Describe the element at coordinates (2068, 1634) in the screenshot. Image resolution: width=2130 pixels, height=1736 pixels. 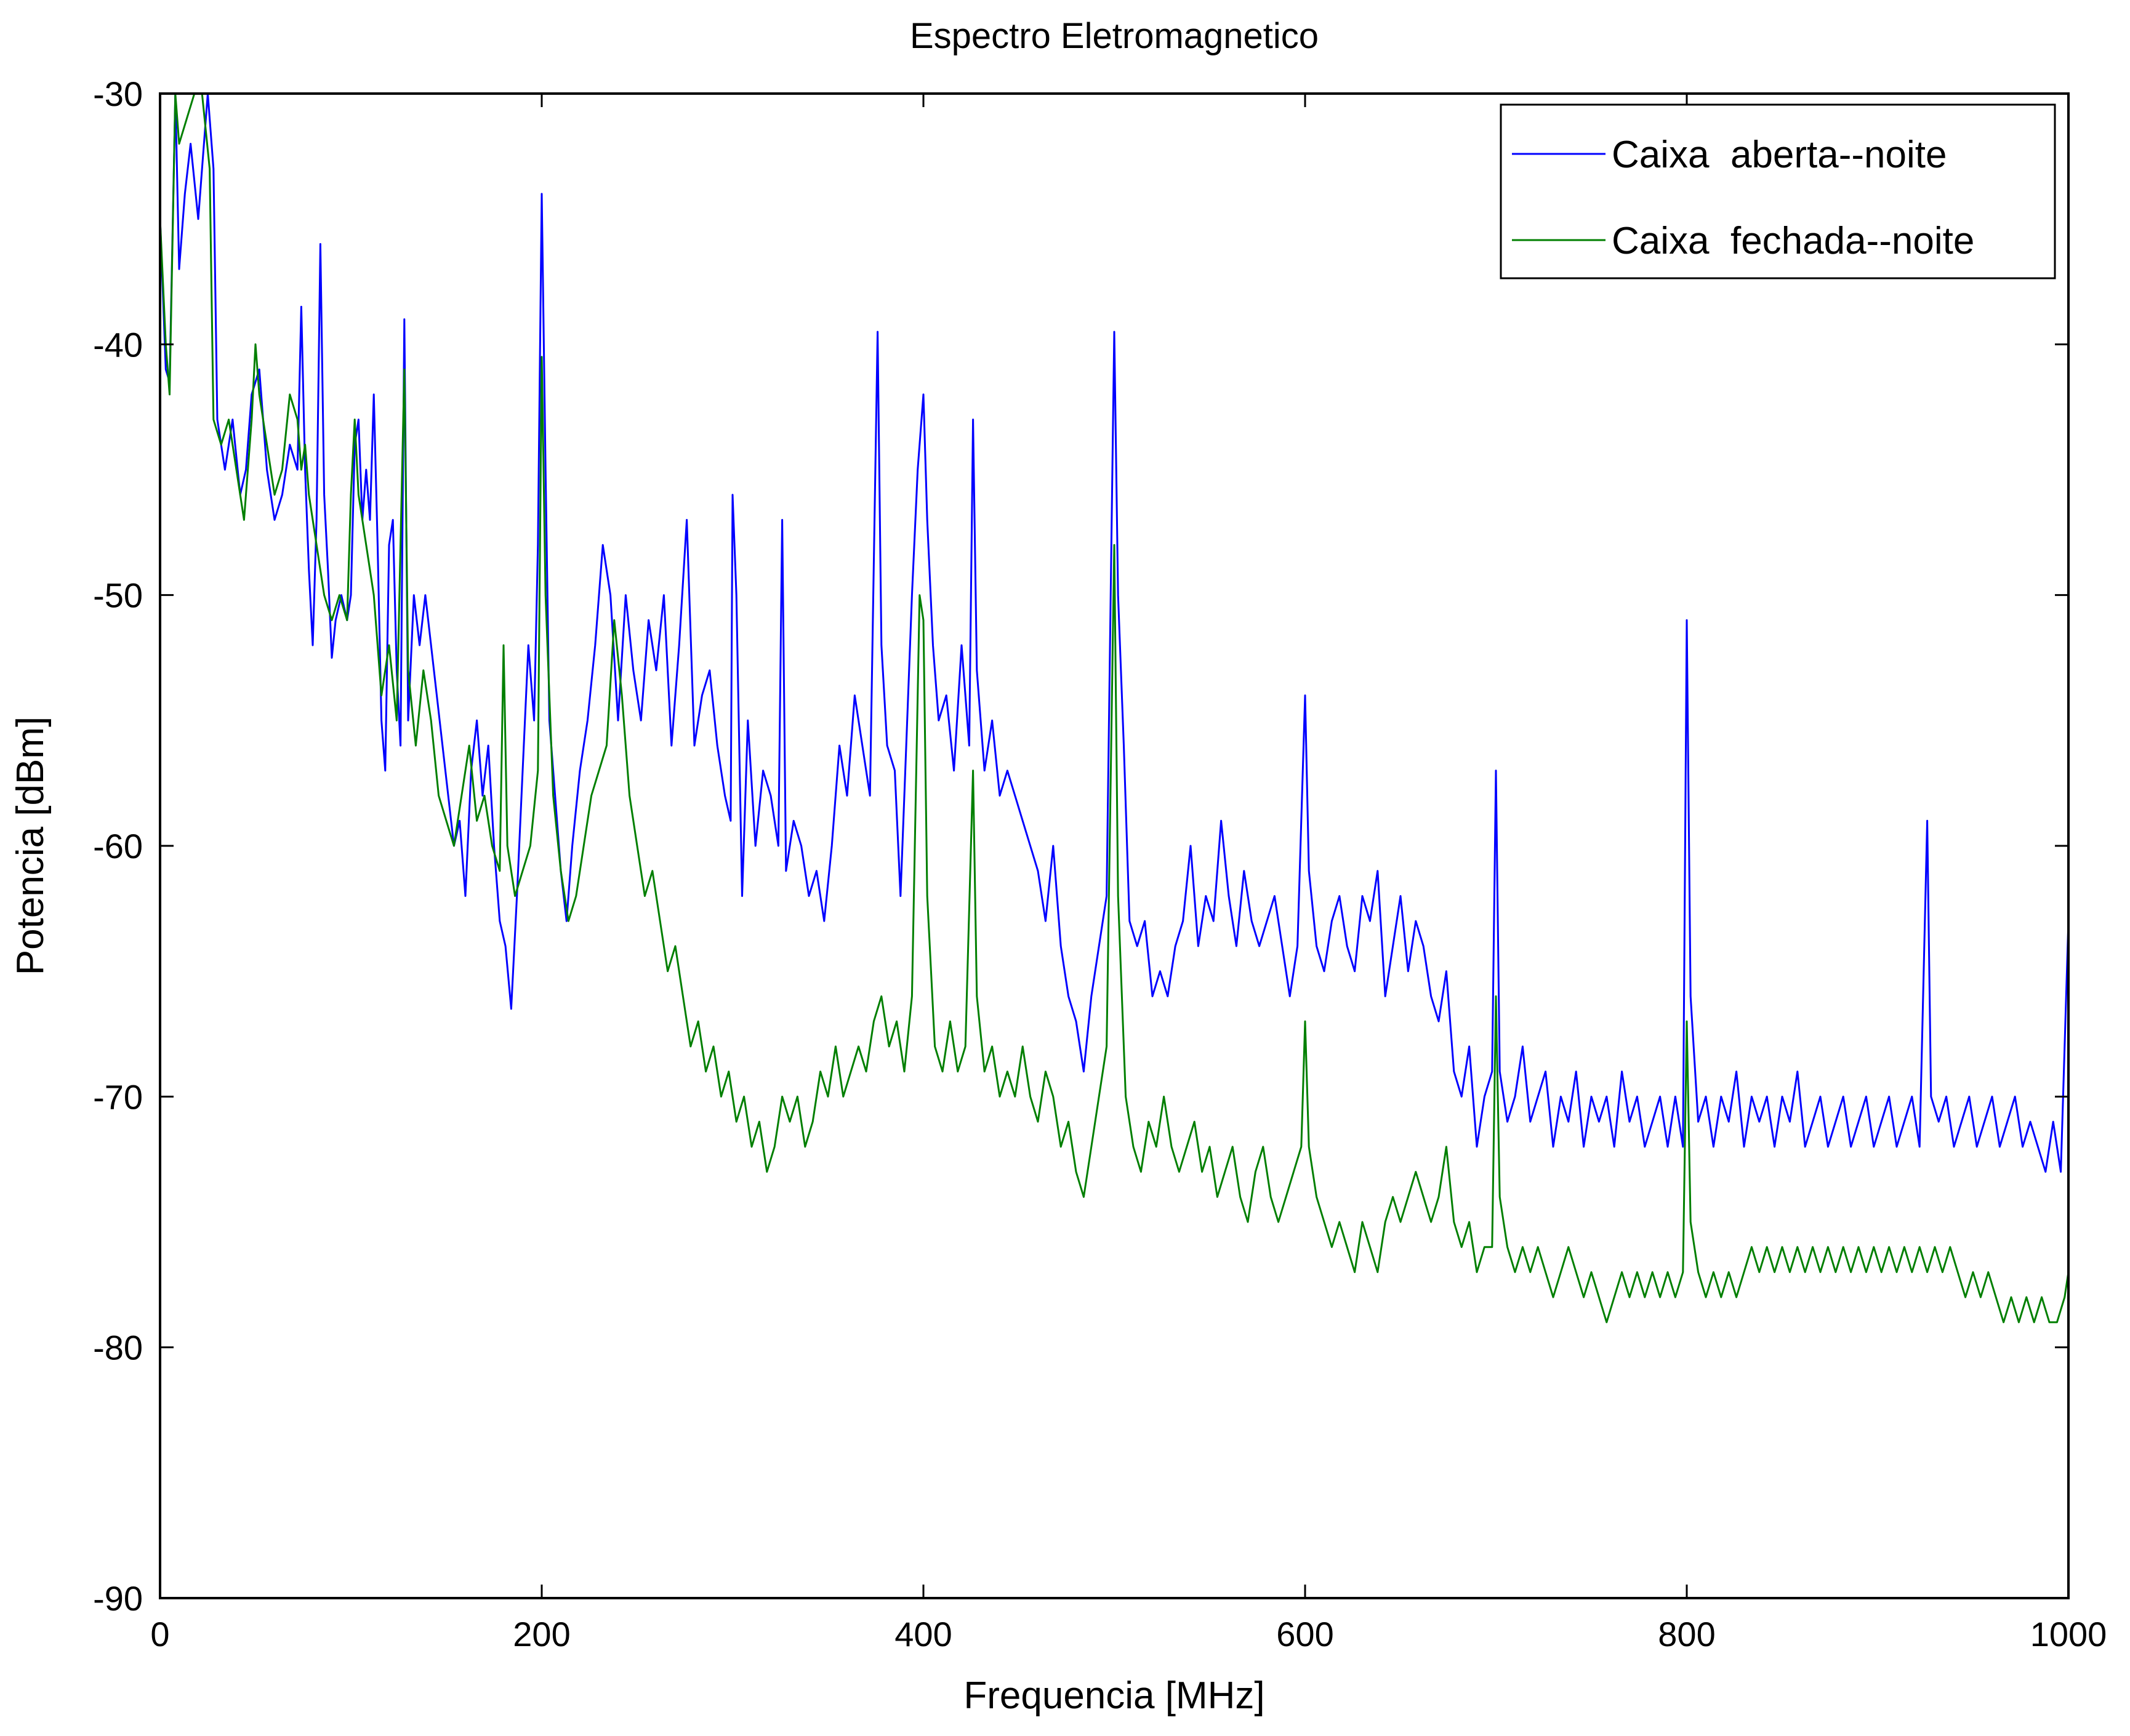
I see `x-tick-label: 1000` at that location.